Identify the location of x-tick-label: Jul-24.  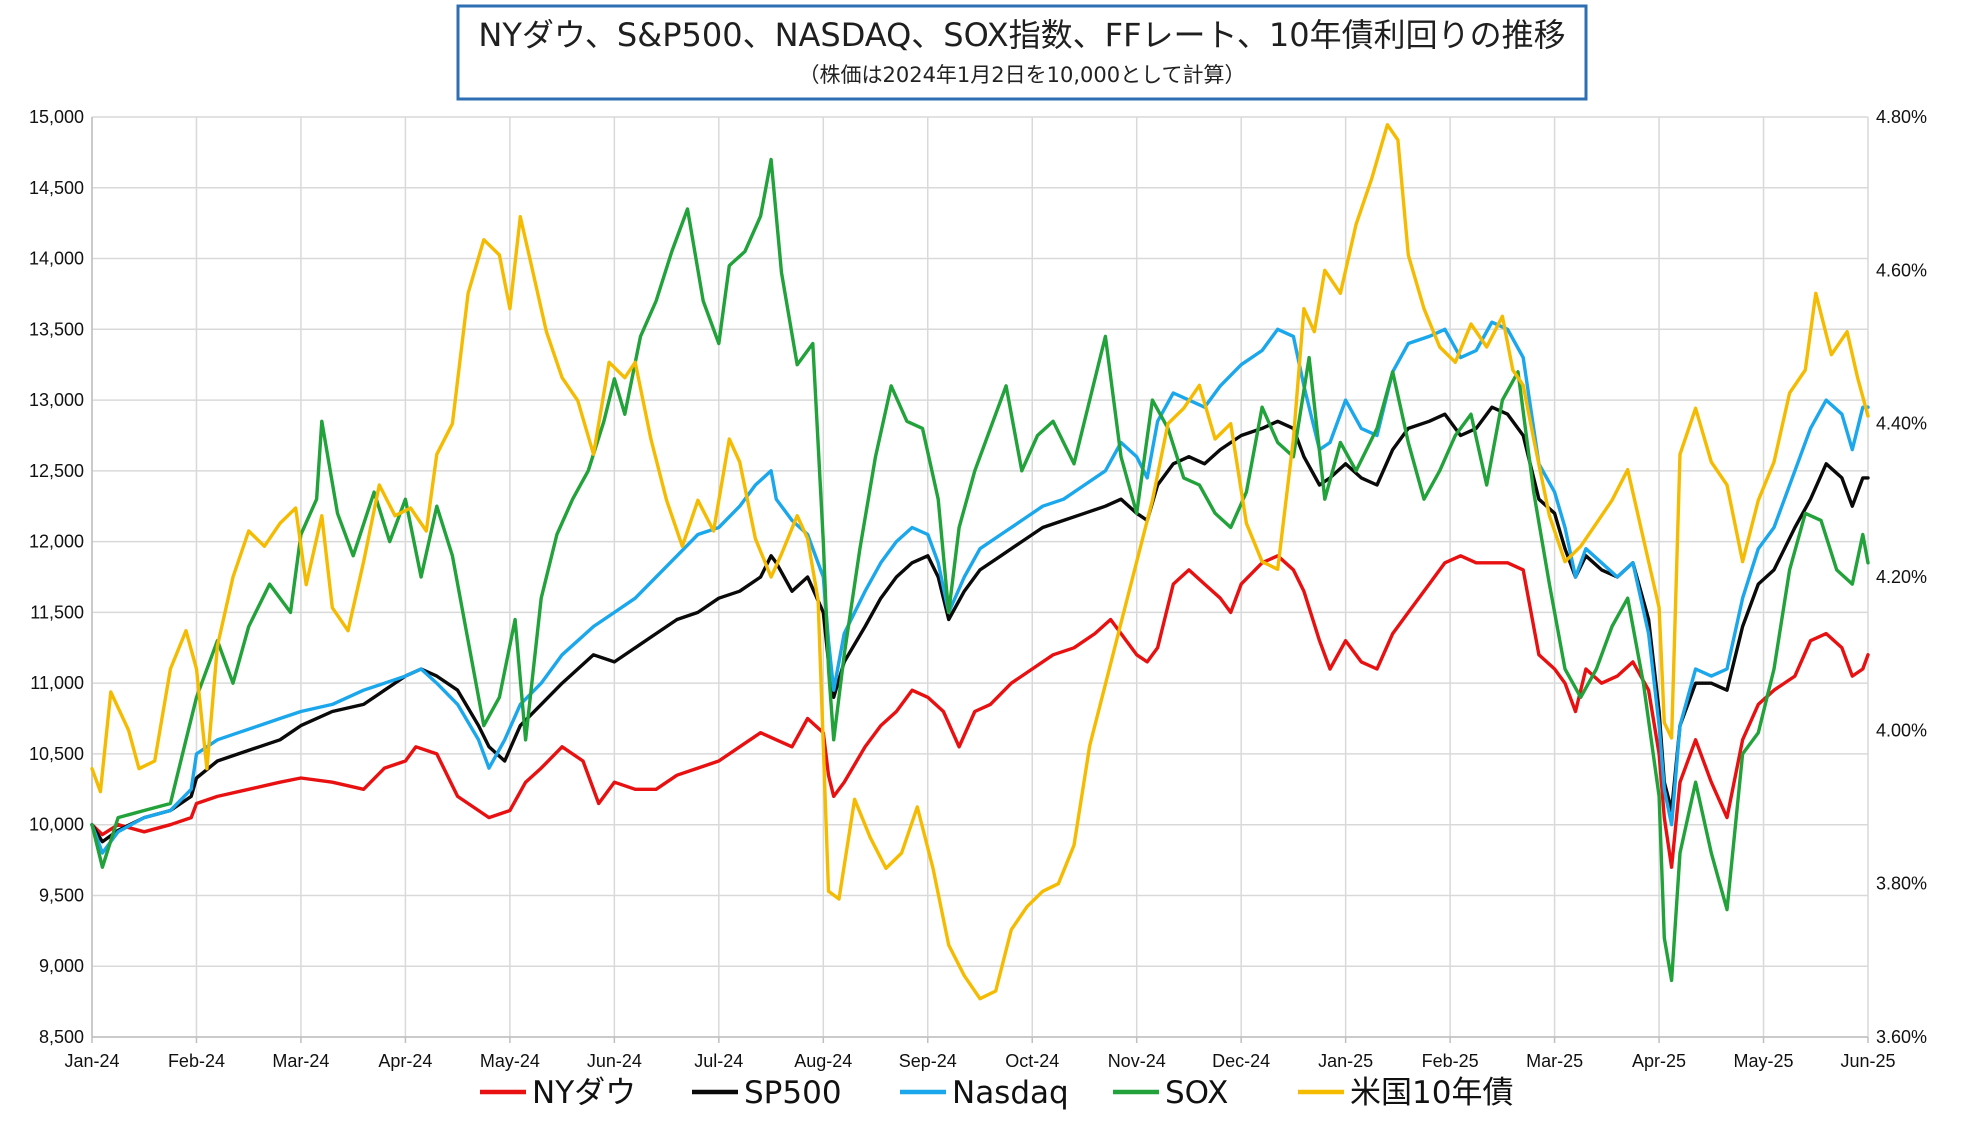
(718, 1061).